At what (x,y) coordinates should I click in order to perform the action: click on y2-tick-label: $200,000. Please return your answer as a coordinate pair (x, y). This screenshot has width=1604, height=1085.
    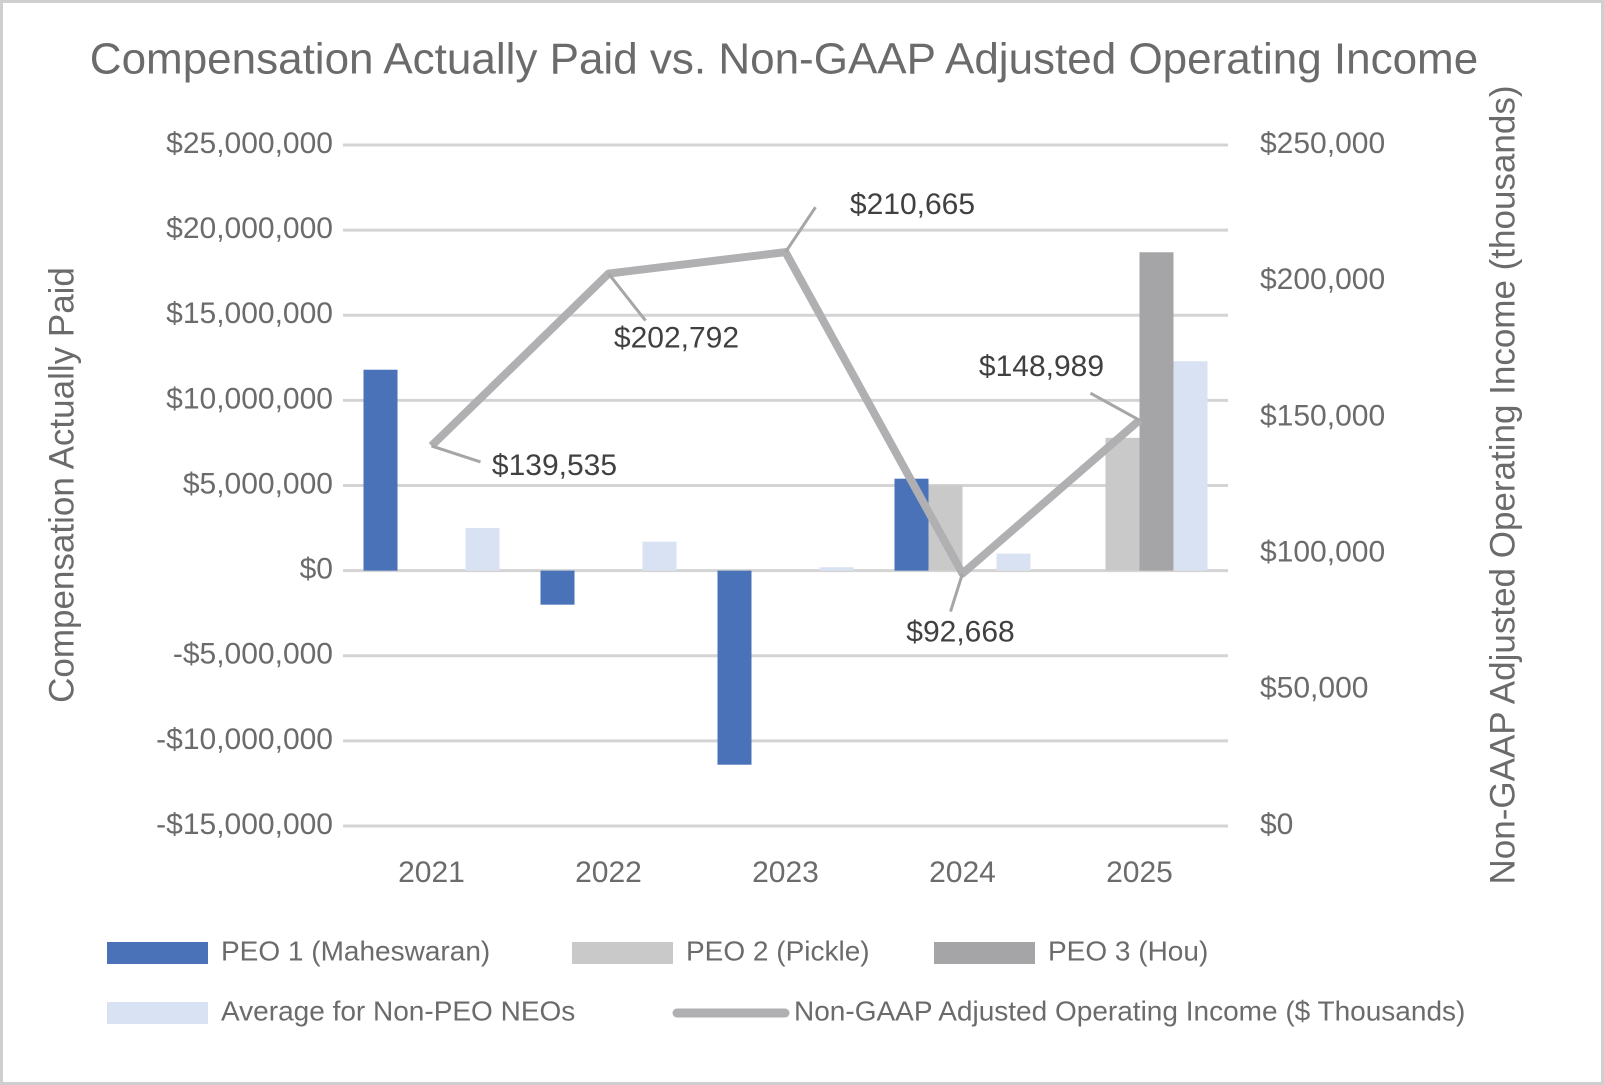
    Looking at the image, I should click on (1322, 279).